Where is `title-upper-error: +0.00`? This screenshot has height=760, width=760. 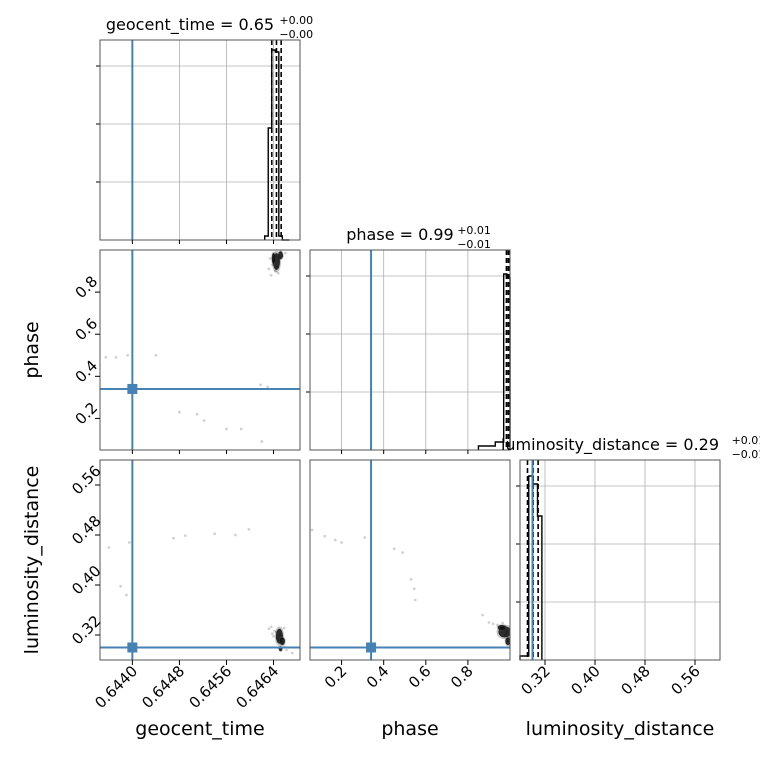 title-upper-error: +0.00 is located at coordinates (296, 20).